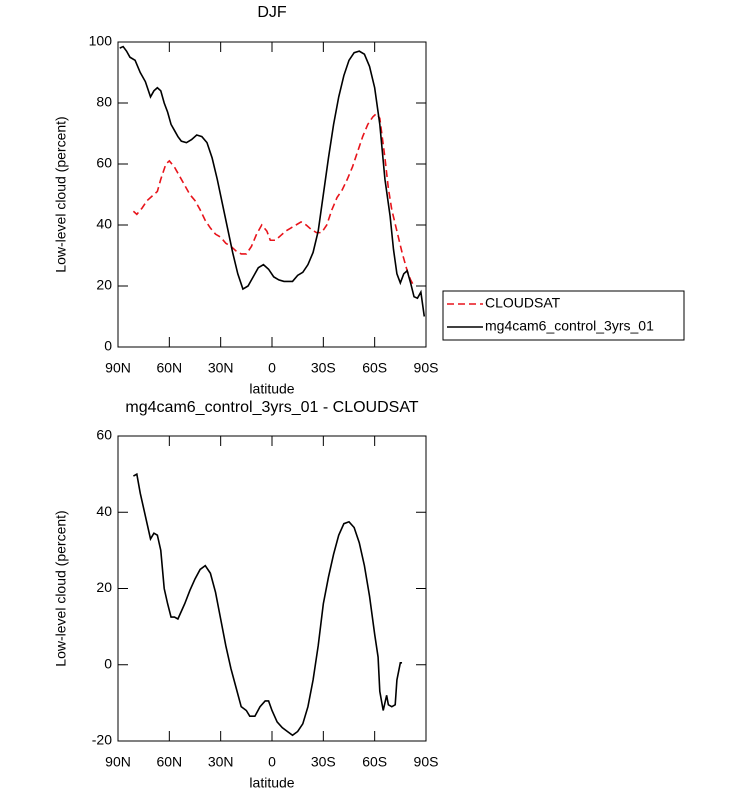 This screenshot has width=732, height=796. I want to click on y-tick-label: -20, so click(102, 740).